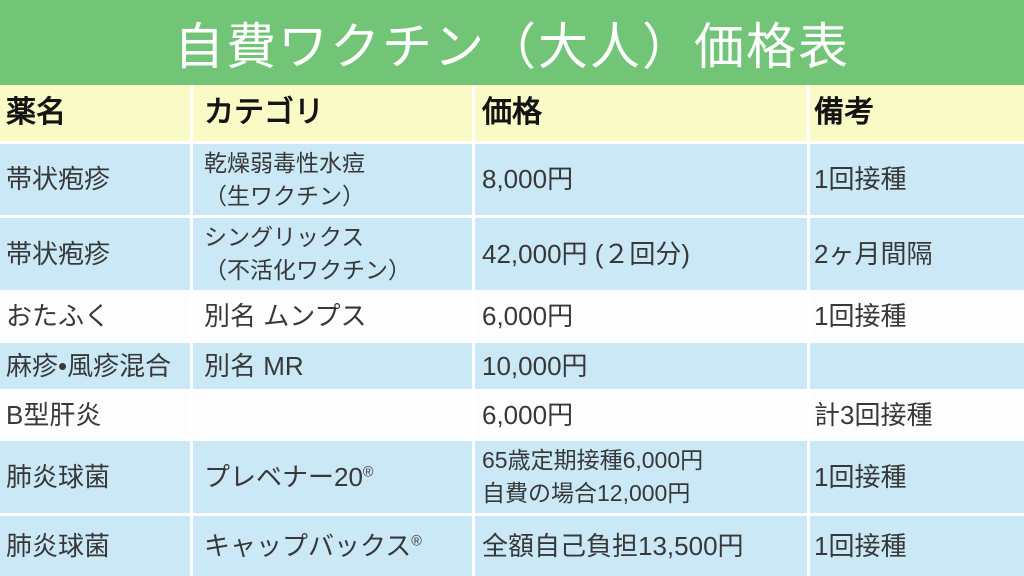 This screenshot has width=1024, height=576. I want to click on cell-category: プレベナー20®, so click(332, 477).